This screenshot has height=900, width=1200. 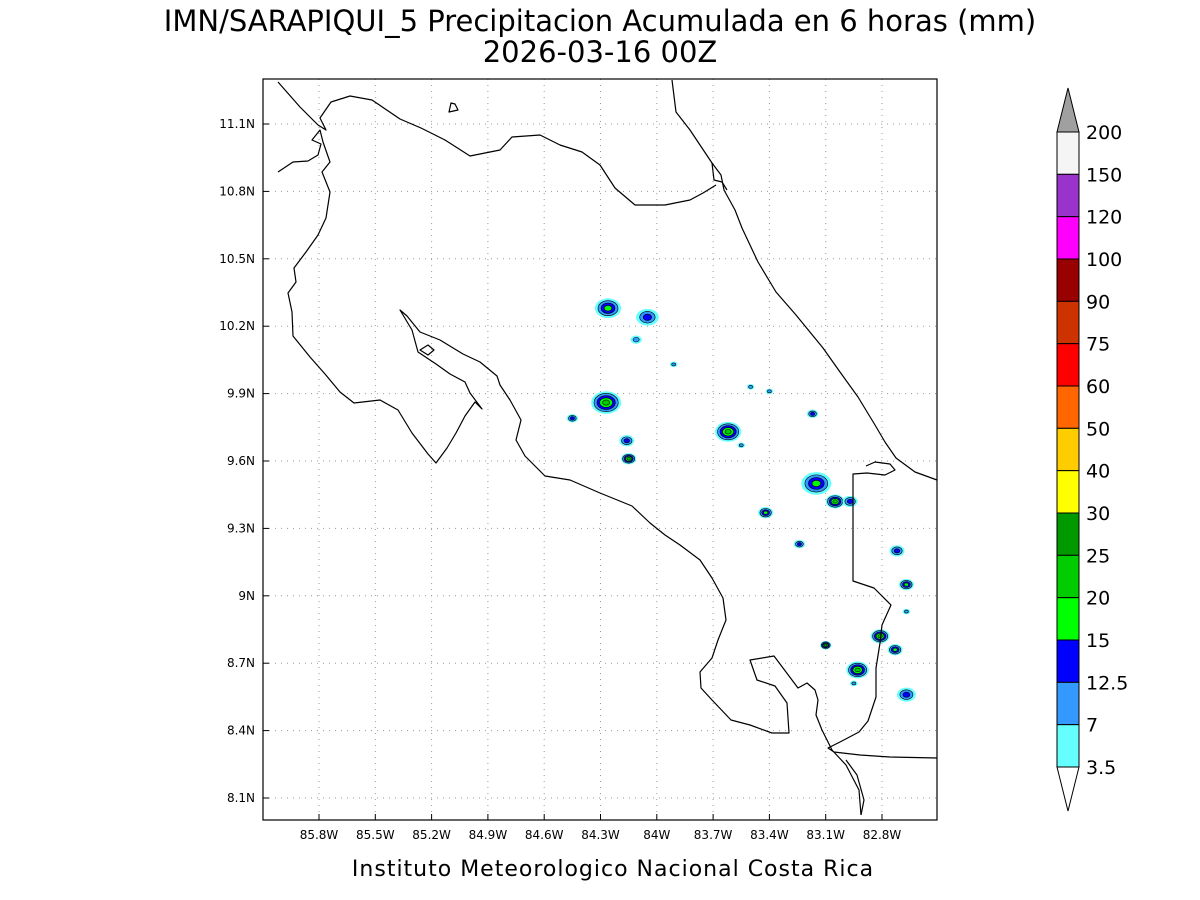 What do you see at coordinates (1098, 429) in the screenshot?
I see `colorbar-label: 50` at bounding box center [1098, 429].